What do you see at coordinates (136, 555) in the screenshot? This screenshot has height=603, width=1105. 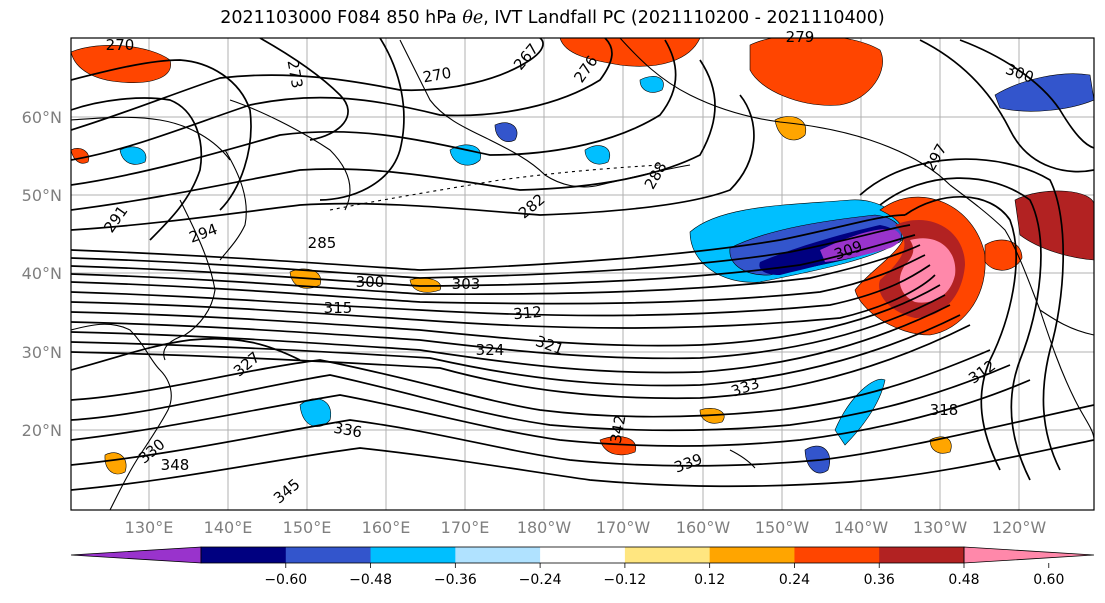 I see `colorbar-extend-low` at bounding box center [136, 555].